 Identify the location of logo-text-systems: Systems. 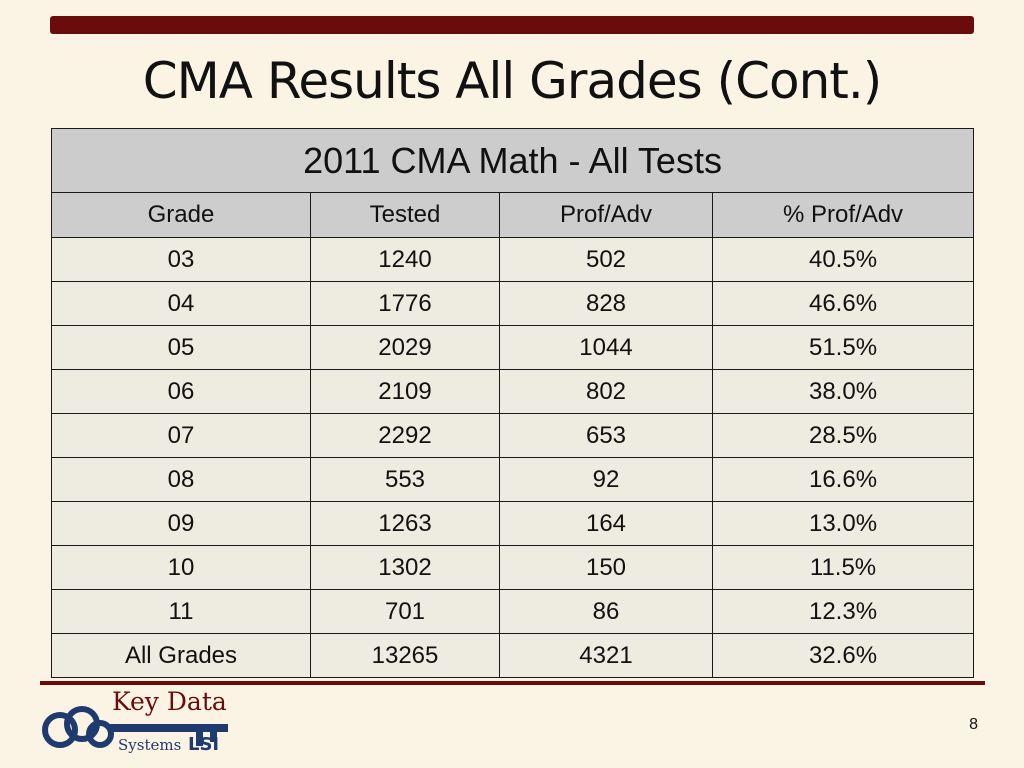
(149, 745).